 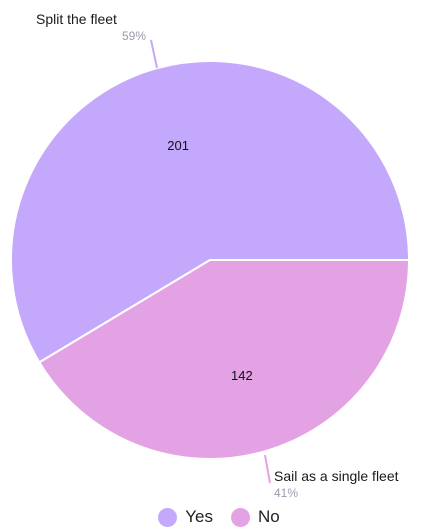 I want to click on legend: Yes No, so click(x=219, y=517).